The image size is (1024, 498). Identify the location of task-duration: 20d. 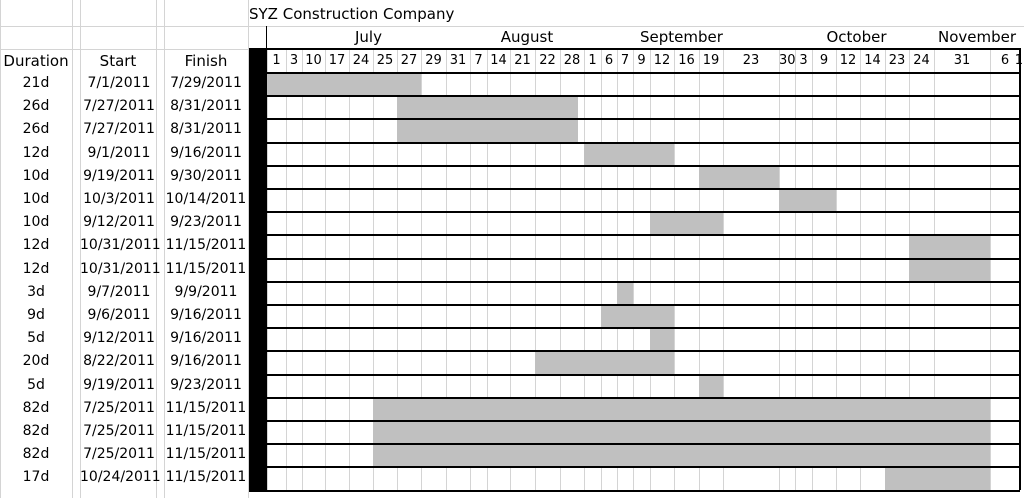
(36, 361).